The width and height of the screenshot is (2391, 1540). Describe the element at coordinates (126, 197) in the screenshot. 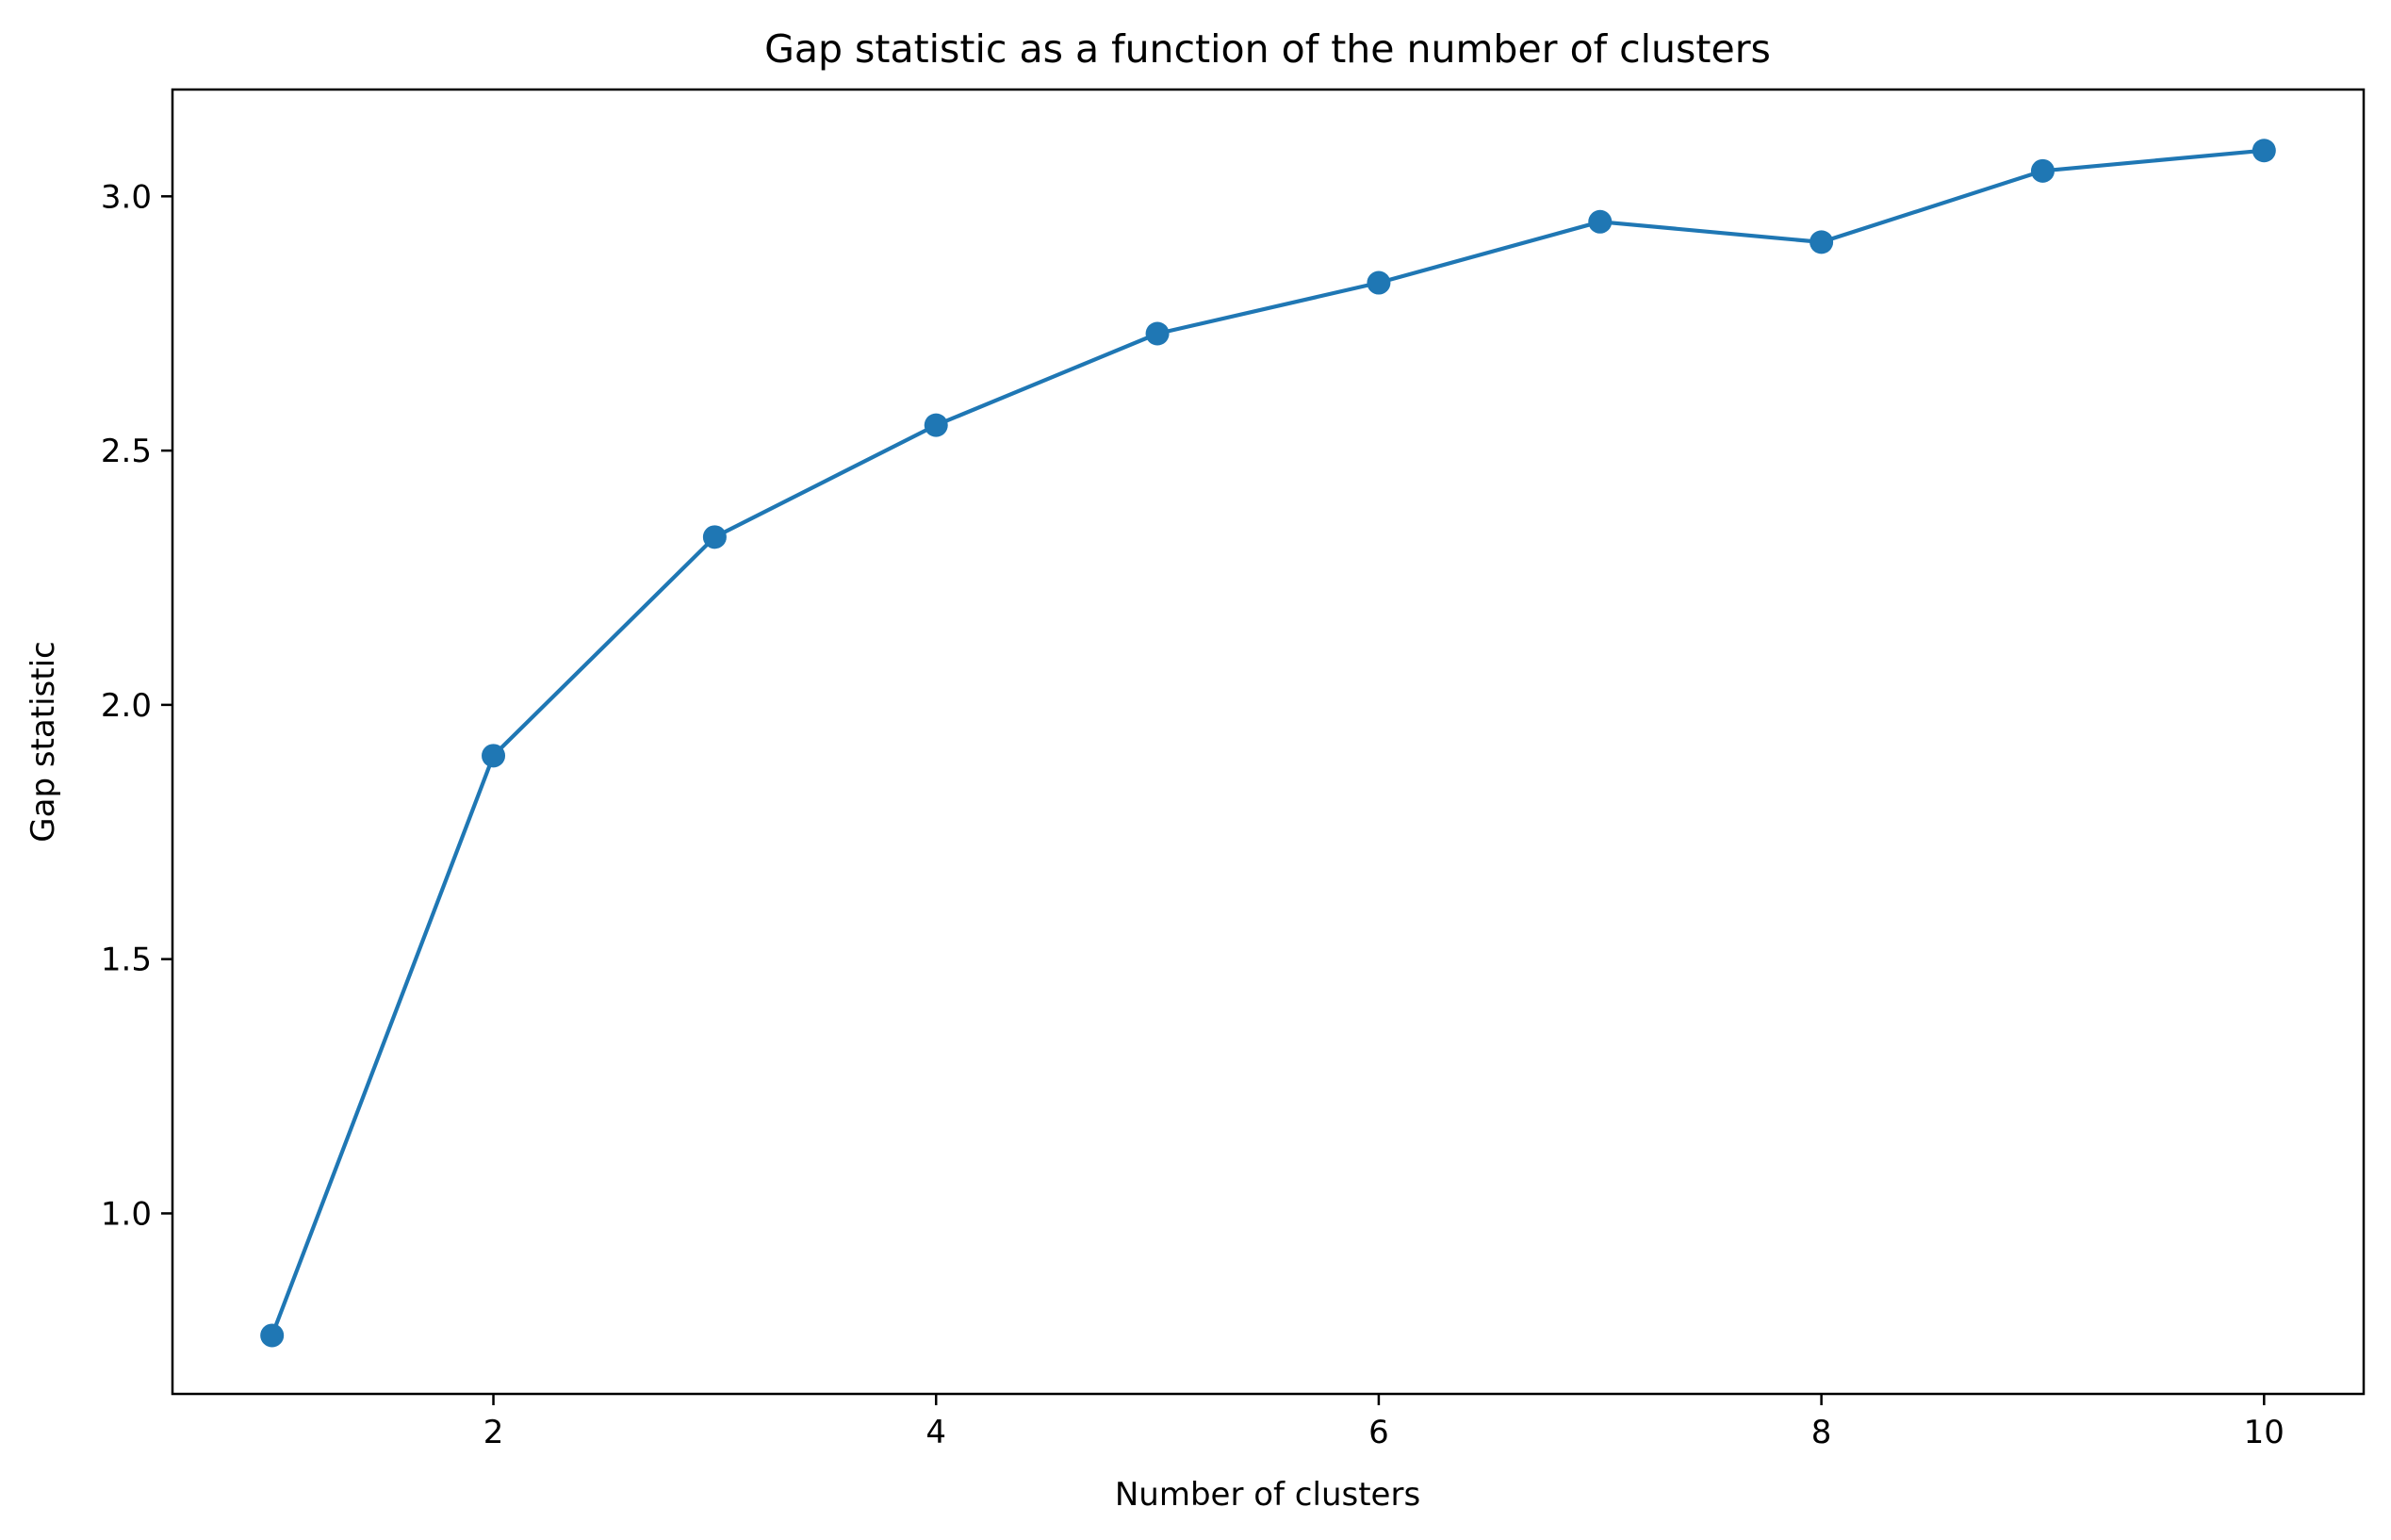

I see `y-tick-label: 3.0` at that location.